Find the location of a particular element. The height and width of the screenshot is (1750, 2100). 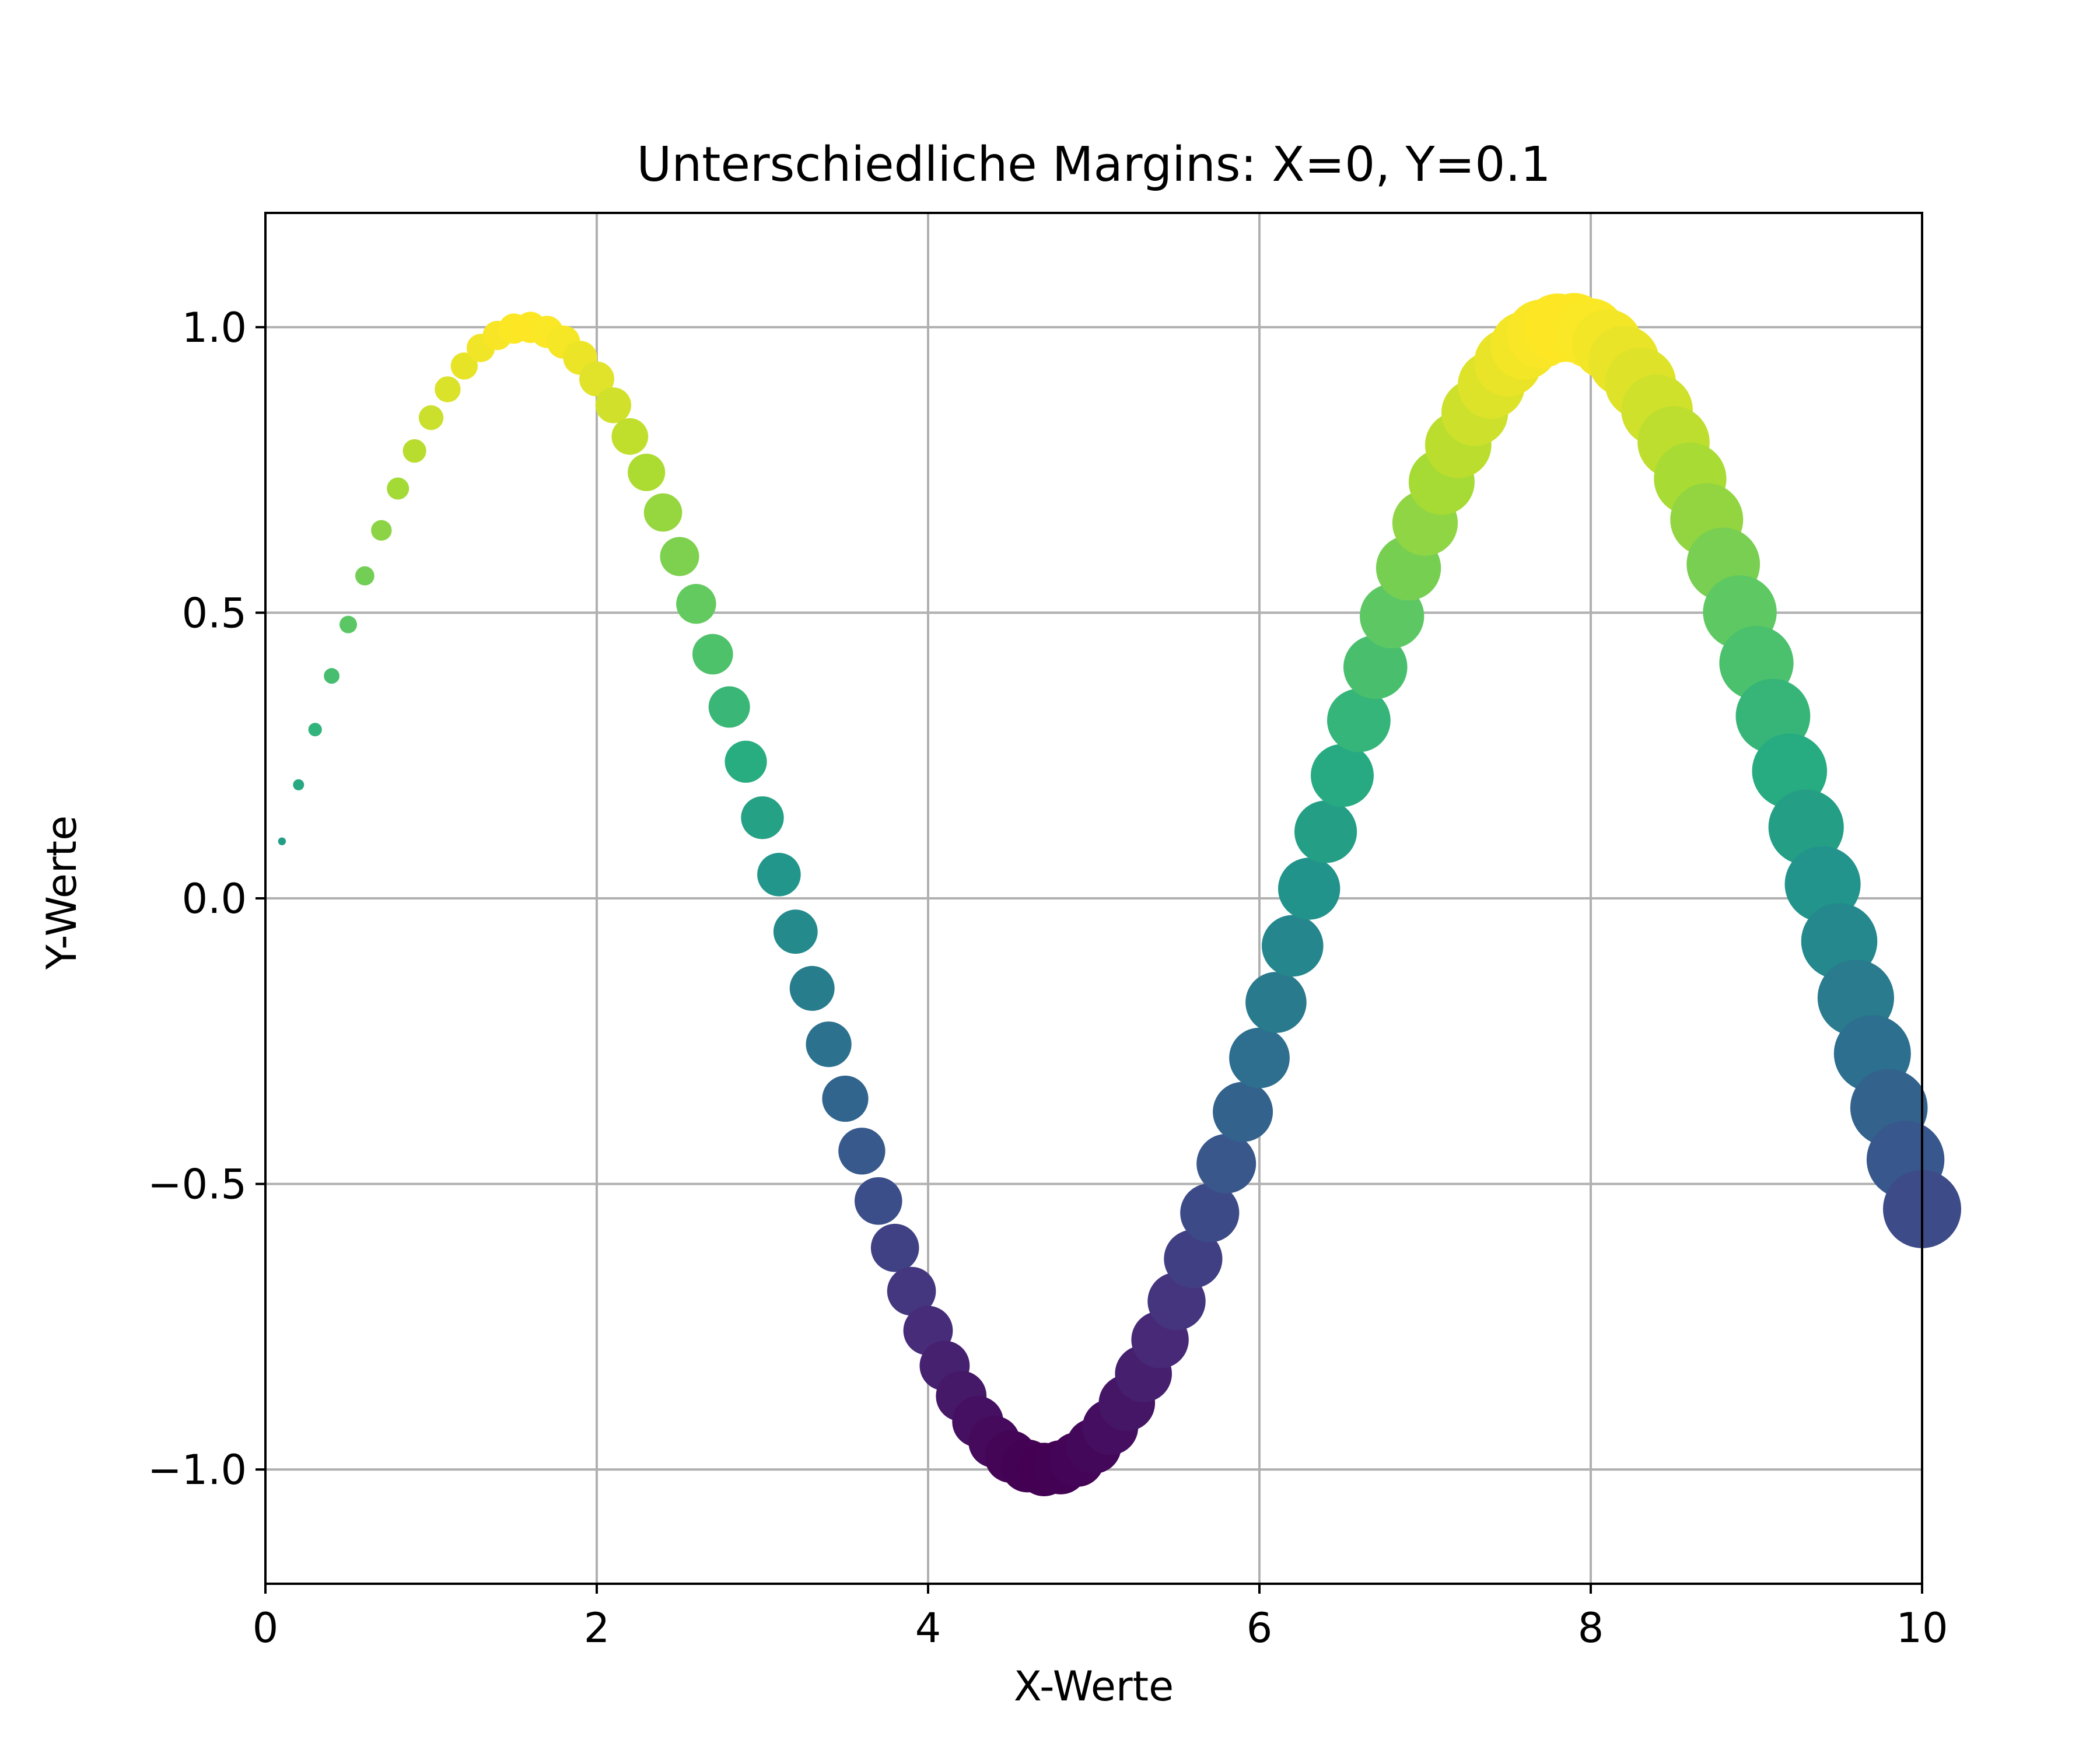

y-tick-label: 0.0 is located at coordinates (214, 899).